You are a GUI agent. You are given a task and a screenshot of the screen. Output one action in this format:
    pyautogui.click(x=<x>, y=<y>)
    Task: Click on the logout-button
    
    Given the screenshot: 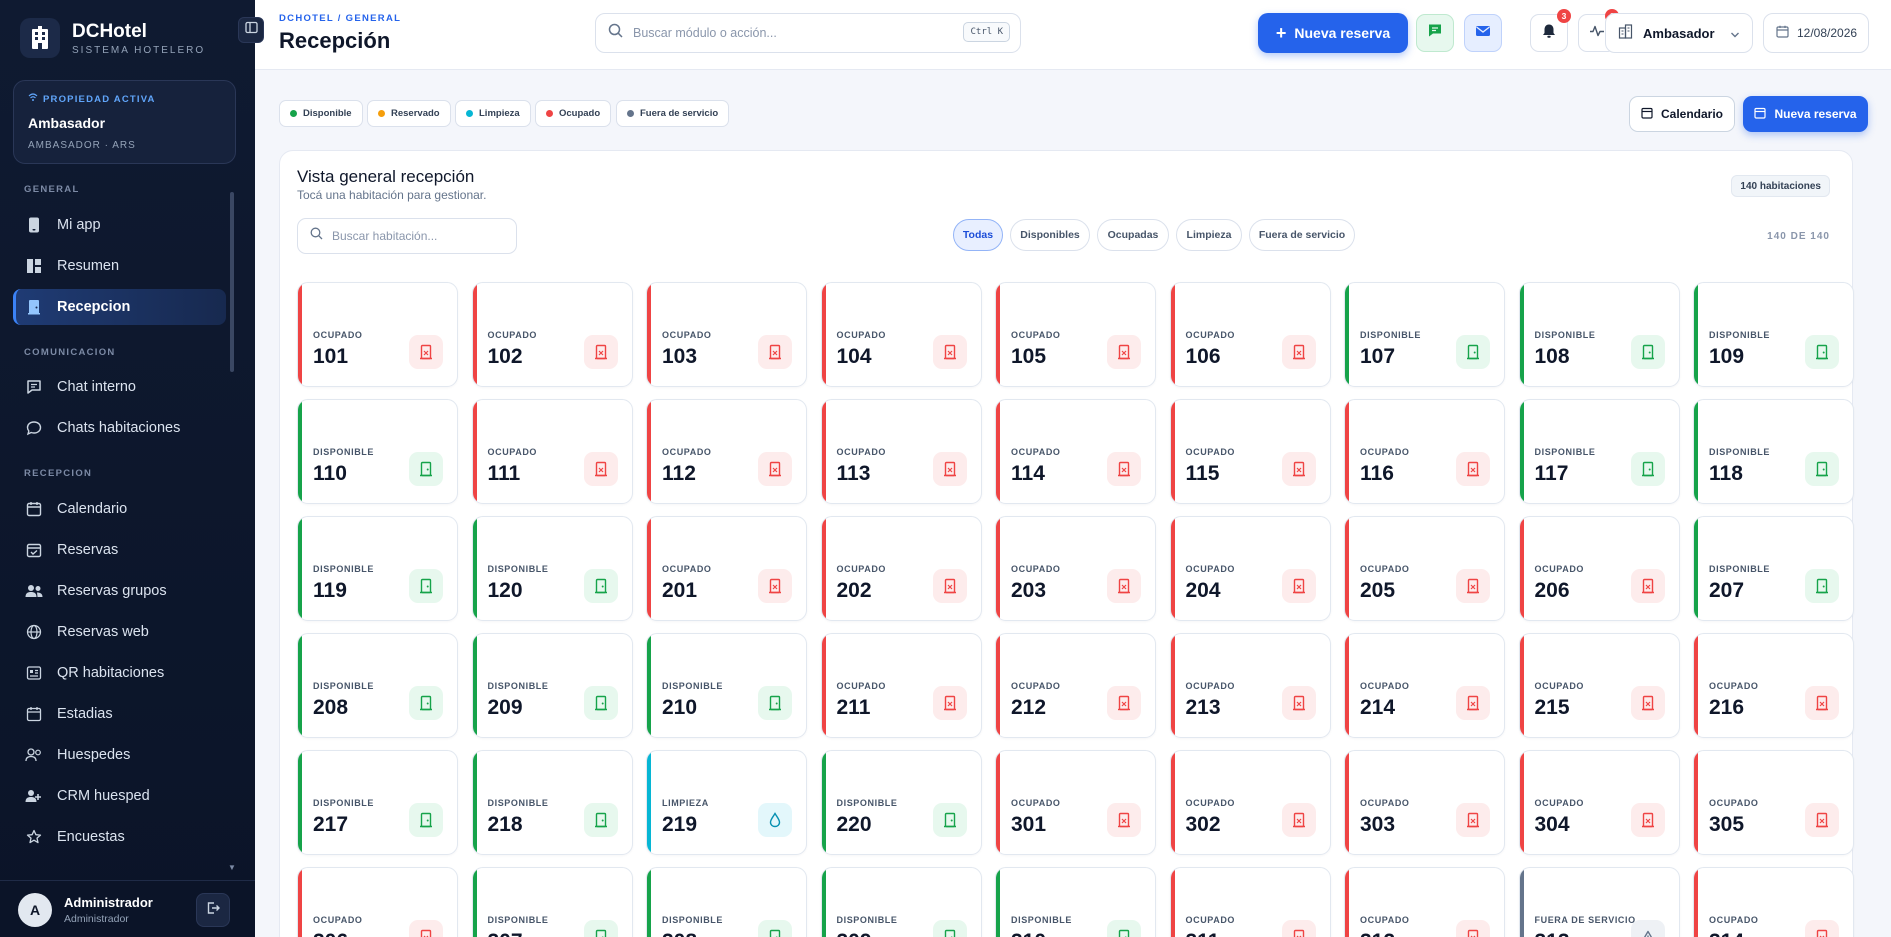 What is the action you would take?
    pyautogui.click(x=213, y=910)
    